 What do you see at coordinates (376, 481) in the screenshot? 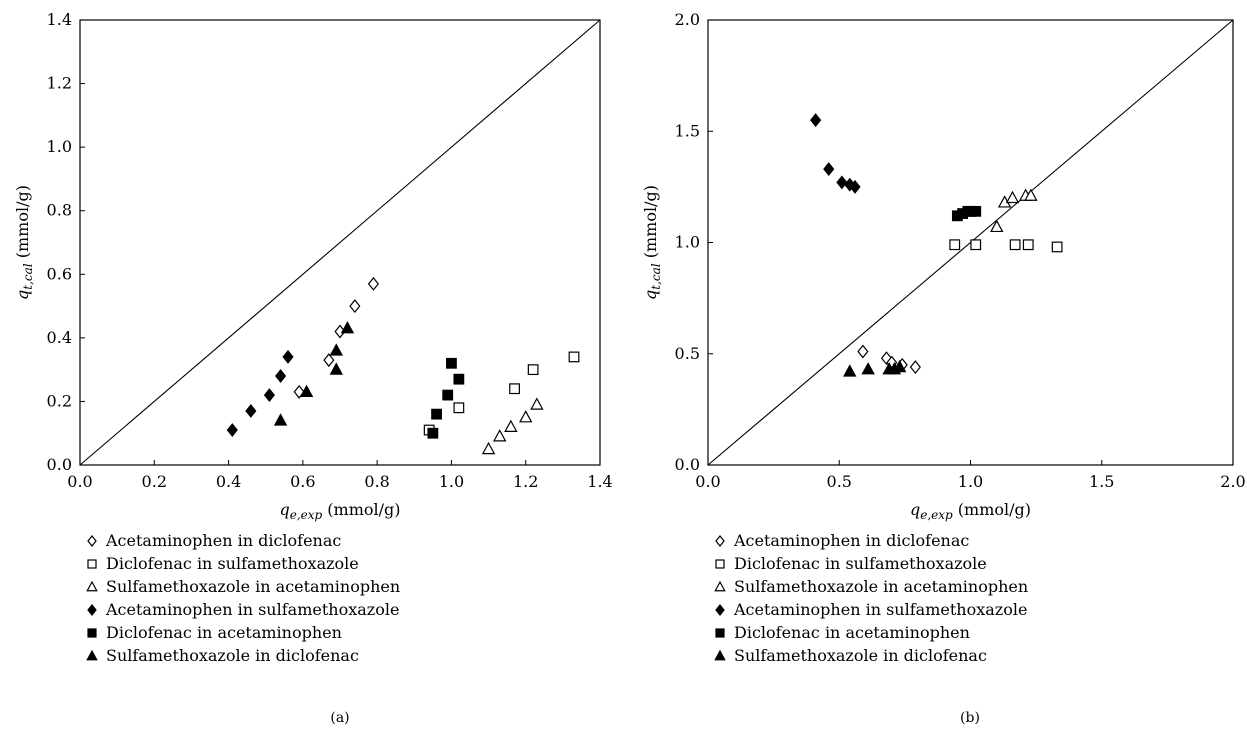
I see `x-tick-label: 0.8` at bounding box center [376, 481].